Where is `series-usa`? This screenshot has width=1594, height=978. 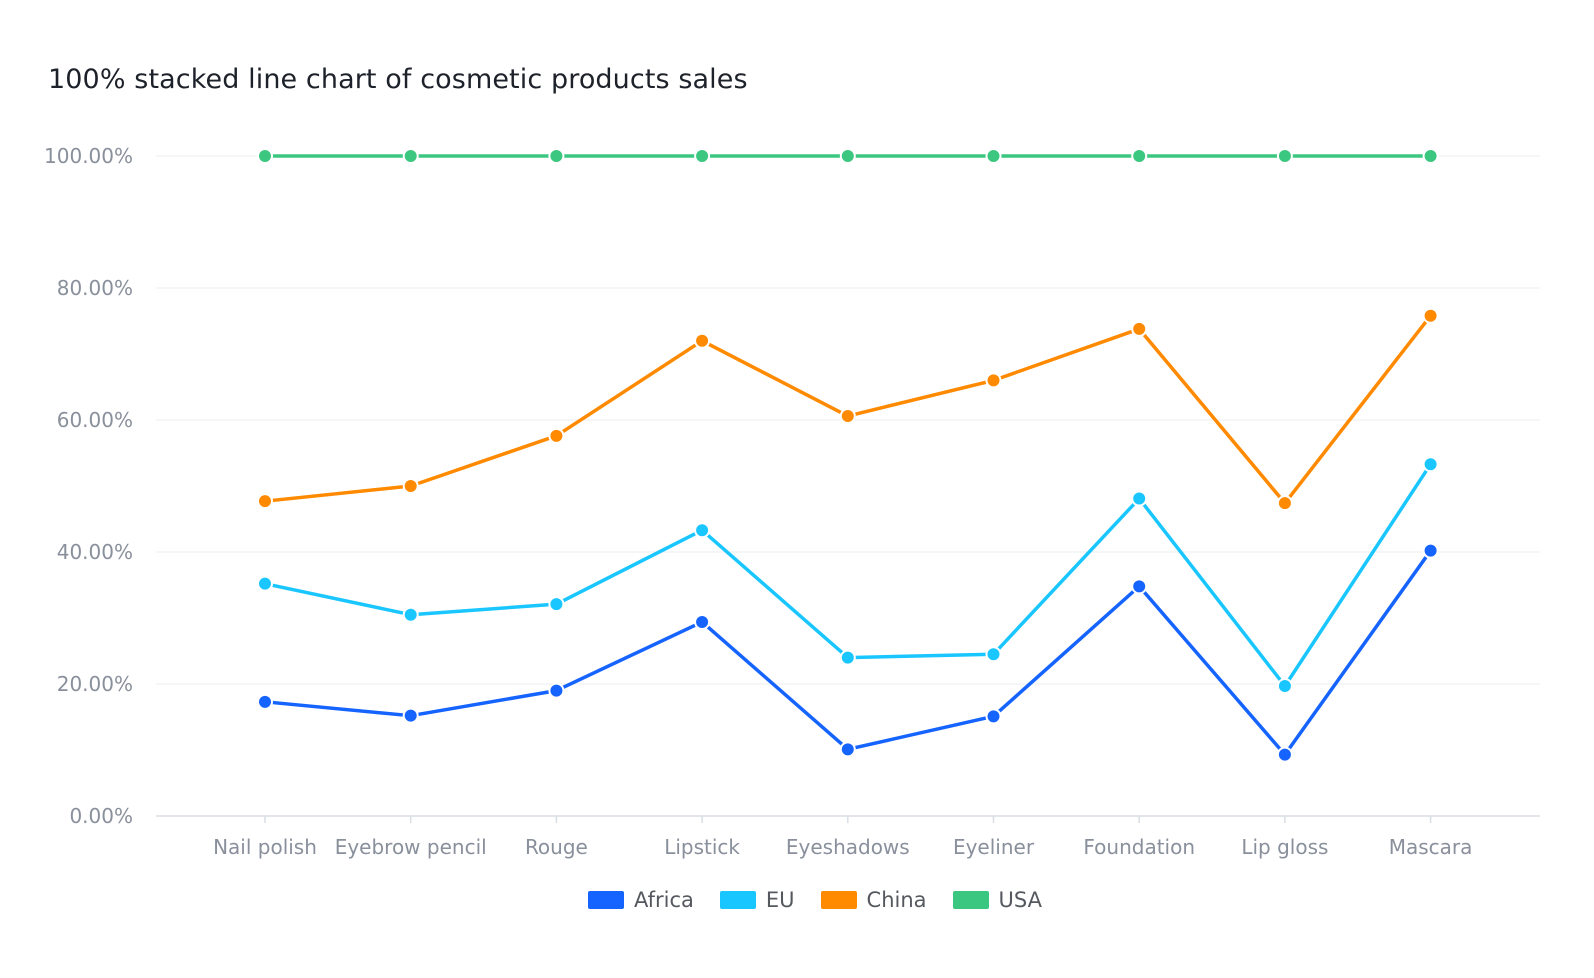
series-usa is located at coordinates (848, 156).